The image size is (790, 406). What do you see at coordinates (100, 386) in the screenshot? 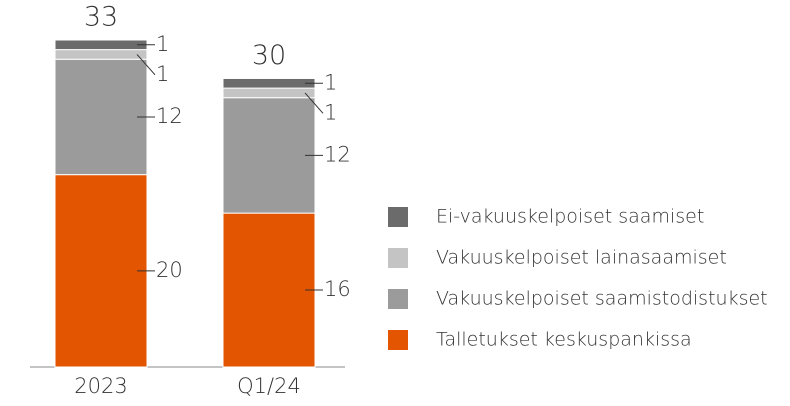
I see `x-tick-label: 2023` at bounding box center [100, 386].